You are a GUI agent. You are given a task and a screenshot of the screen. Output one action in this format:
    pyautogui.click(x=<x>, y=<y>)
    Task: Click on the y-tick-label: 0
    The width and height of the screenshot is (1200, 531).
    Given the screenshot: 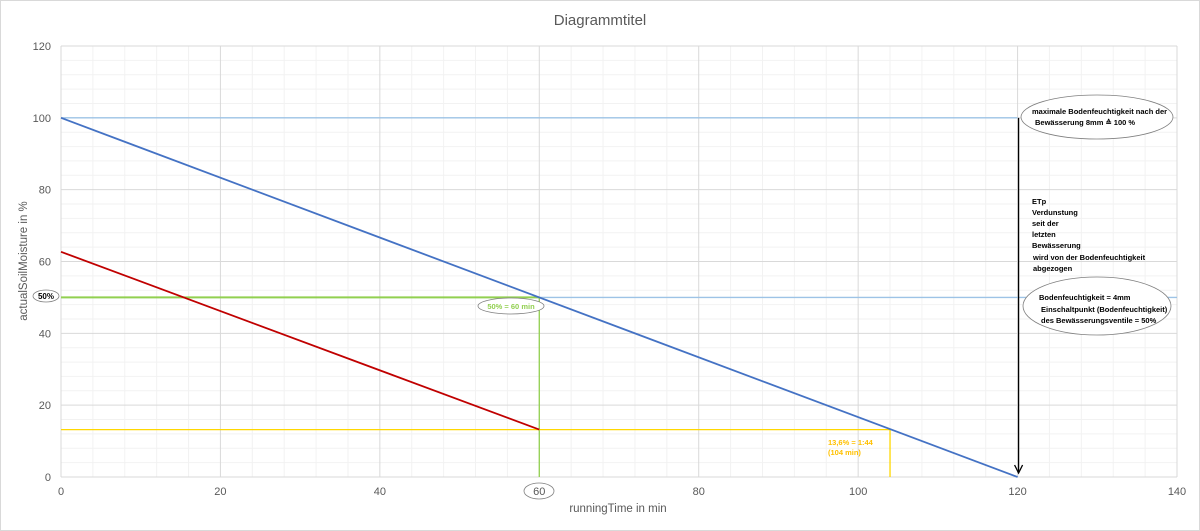 What is the action you would take?
    pyautogui.click(x=48, y=478)
    